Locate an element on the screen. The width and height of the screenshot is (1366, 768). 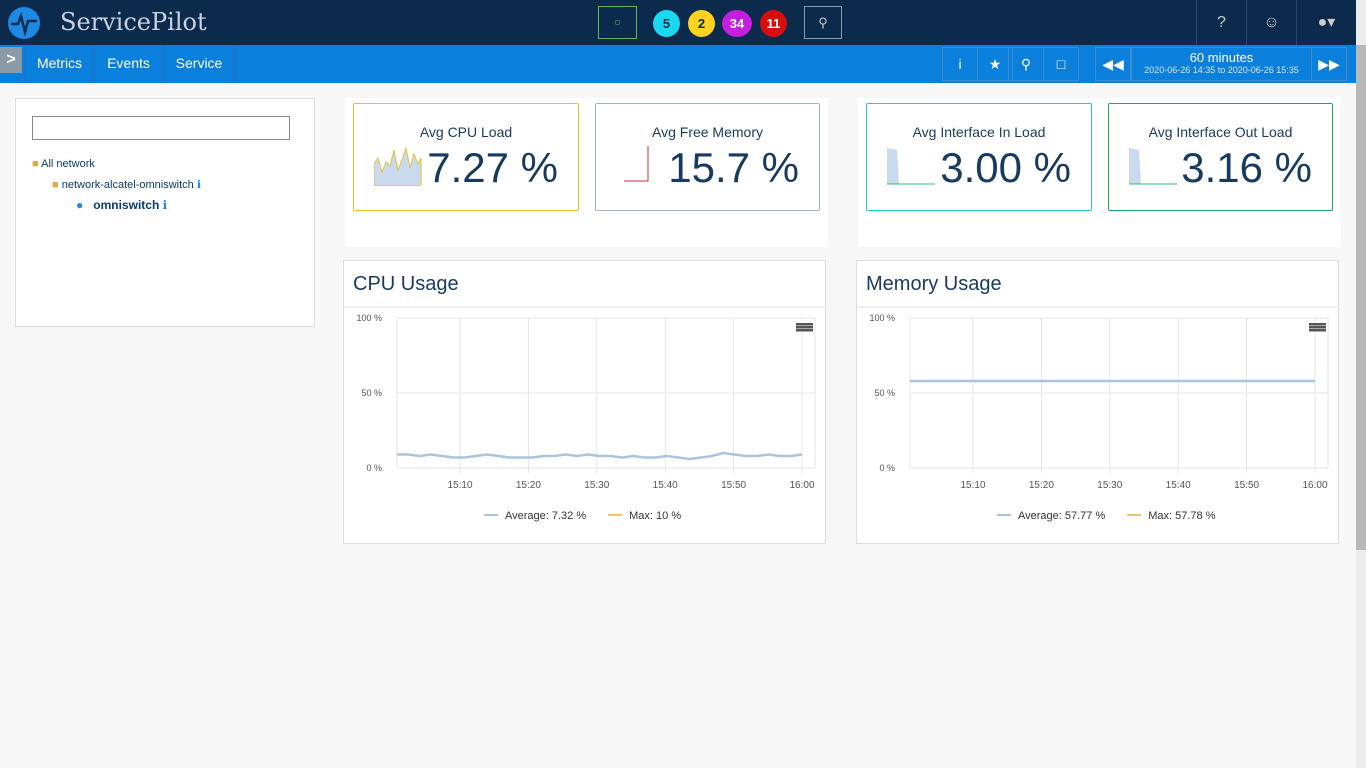
label: network-alcatel-omniswitch is located at coordinates (127, 185).